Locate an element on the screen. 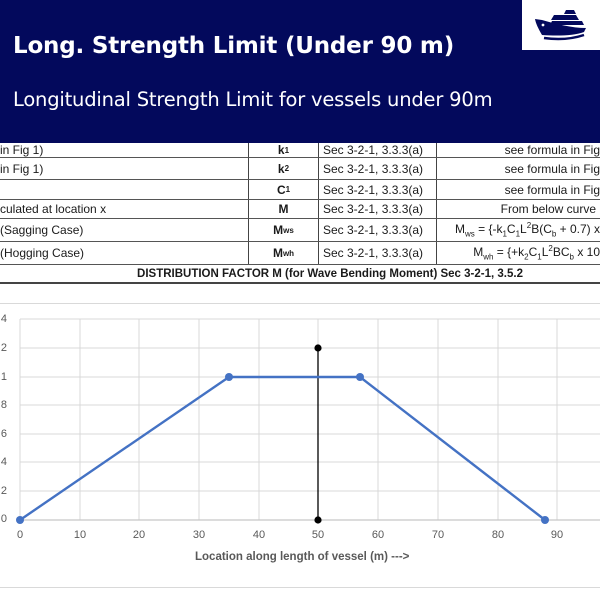 The height and width of the screenshot is (600, 600). x-tick: 50 is located at coordinates (318, 535).